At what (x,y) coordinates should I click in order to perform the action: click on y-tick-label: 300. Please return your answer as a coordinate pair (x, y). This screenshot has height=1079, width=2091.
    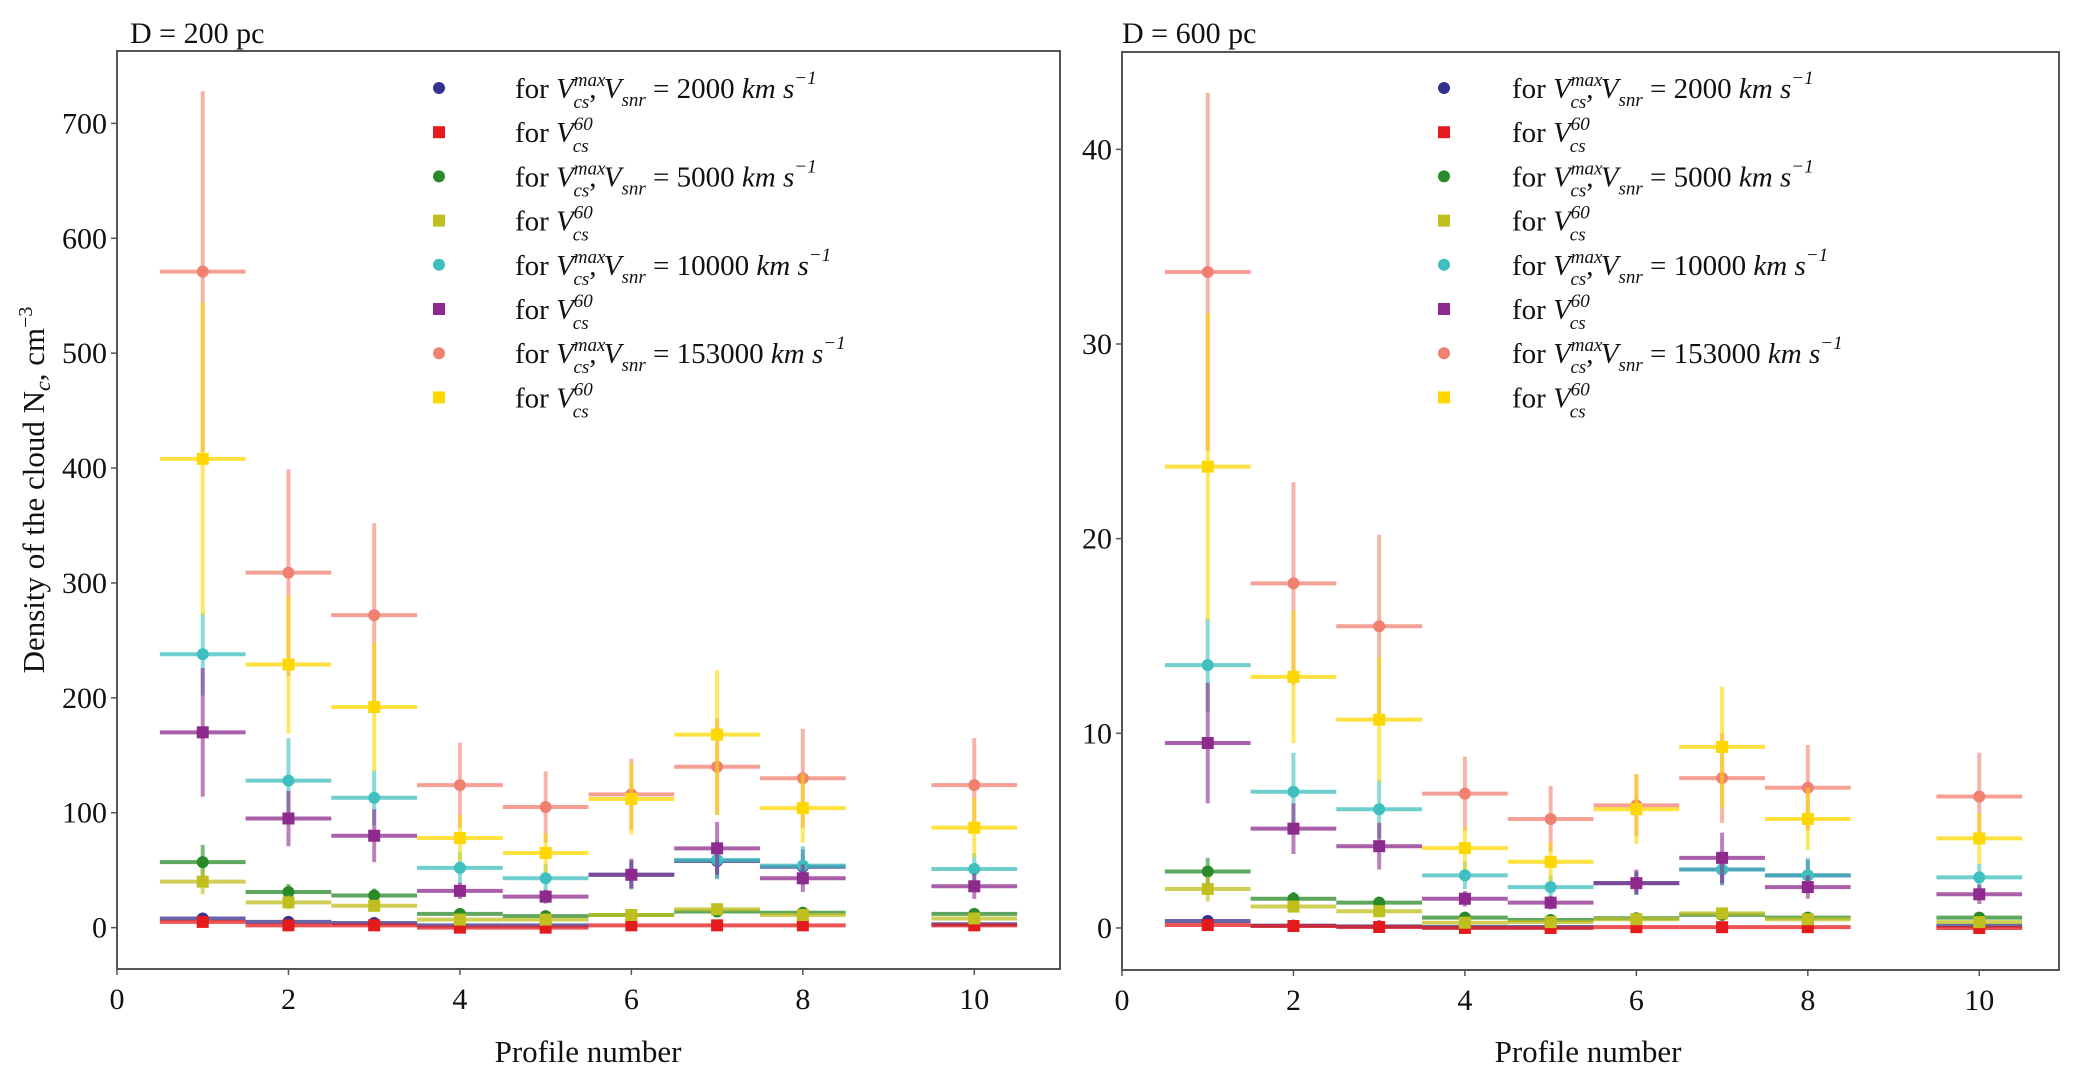
    Looking at the image, I should click on (84, 583).